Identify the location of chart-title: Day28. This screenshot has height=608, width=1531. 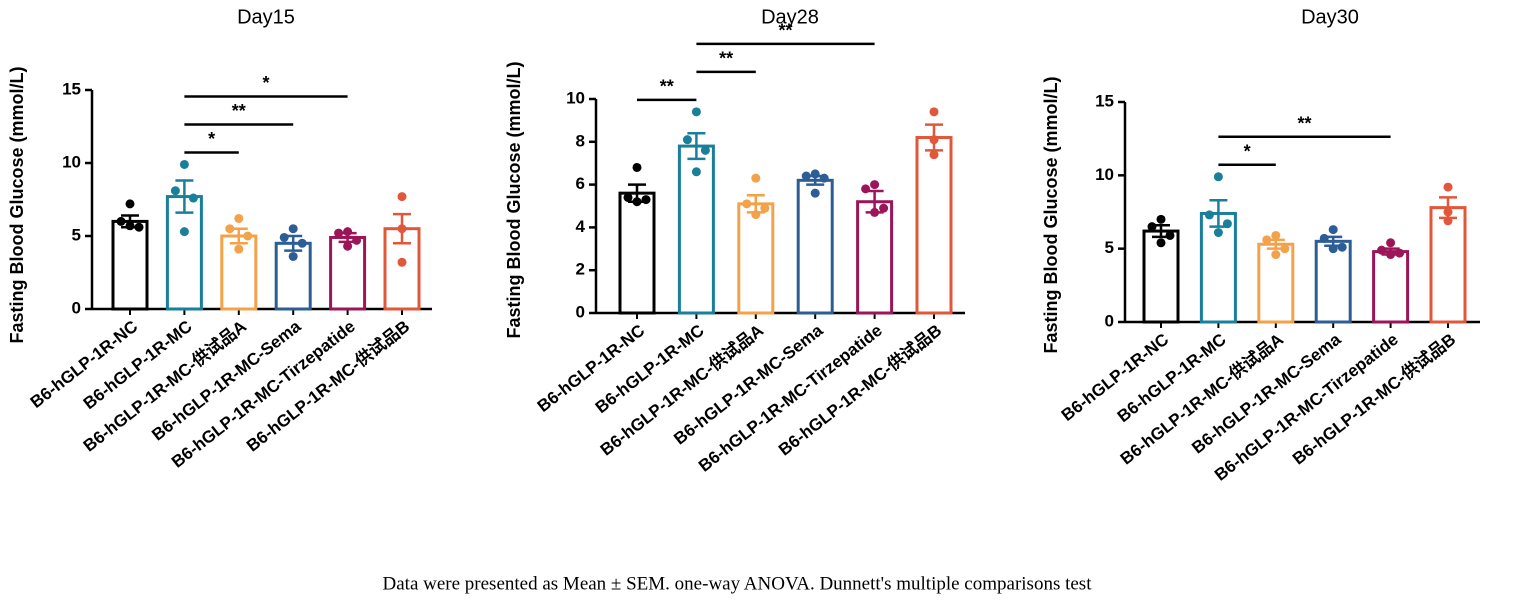
(790, 17).